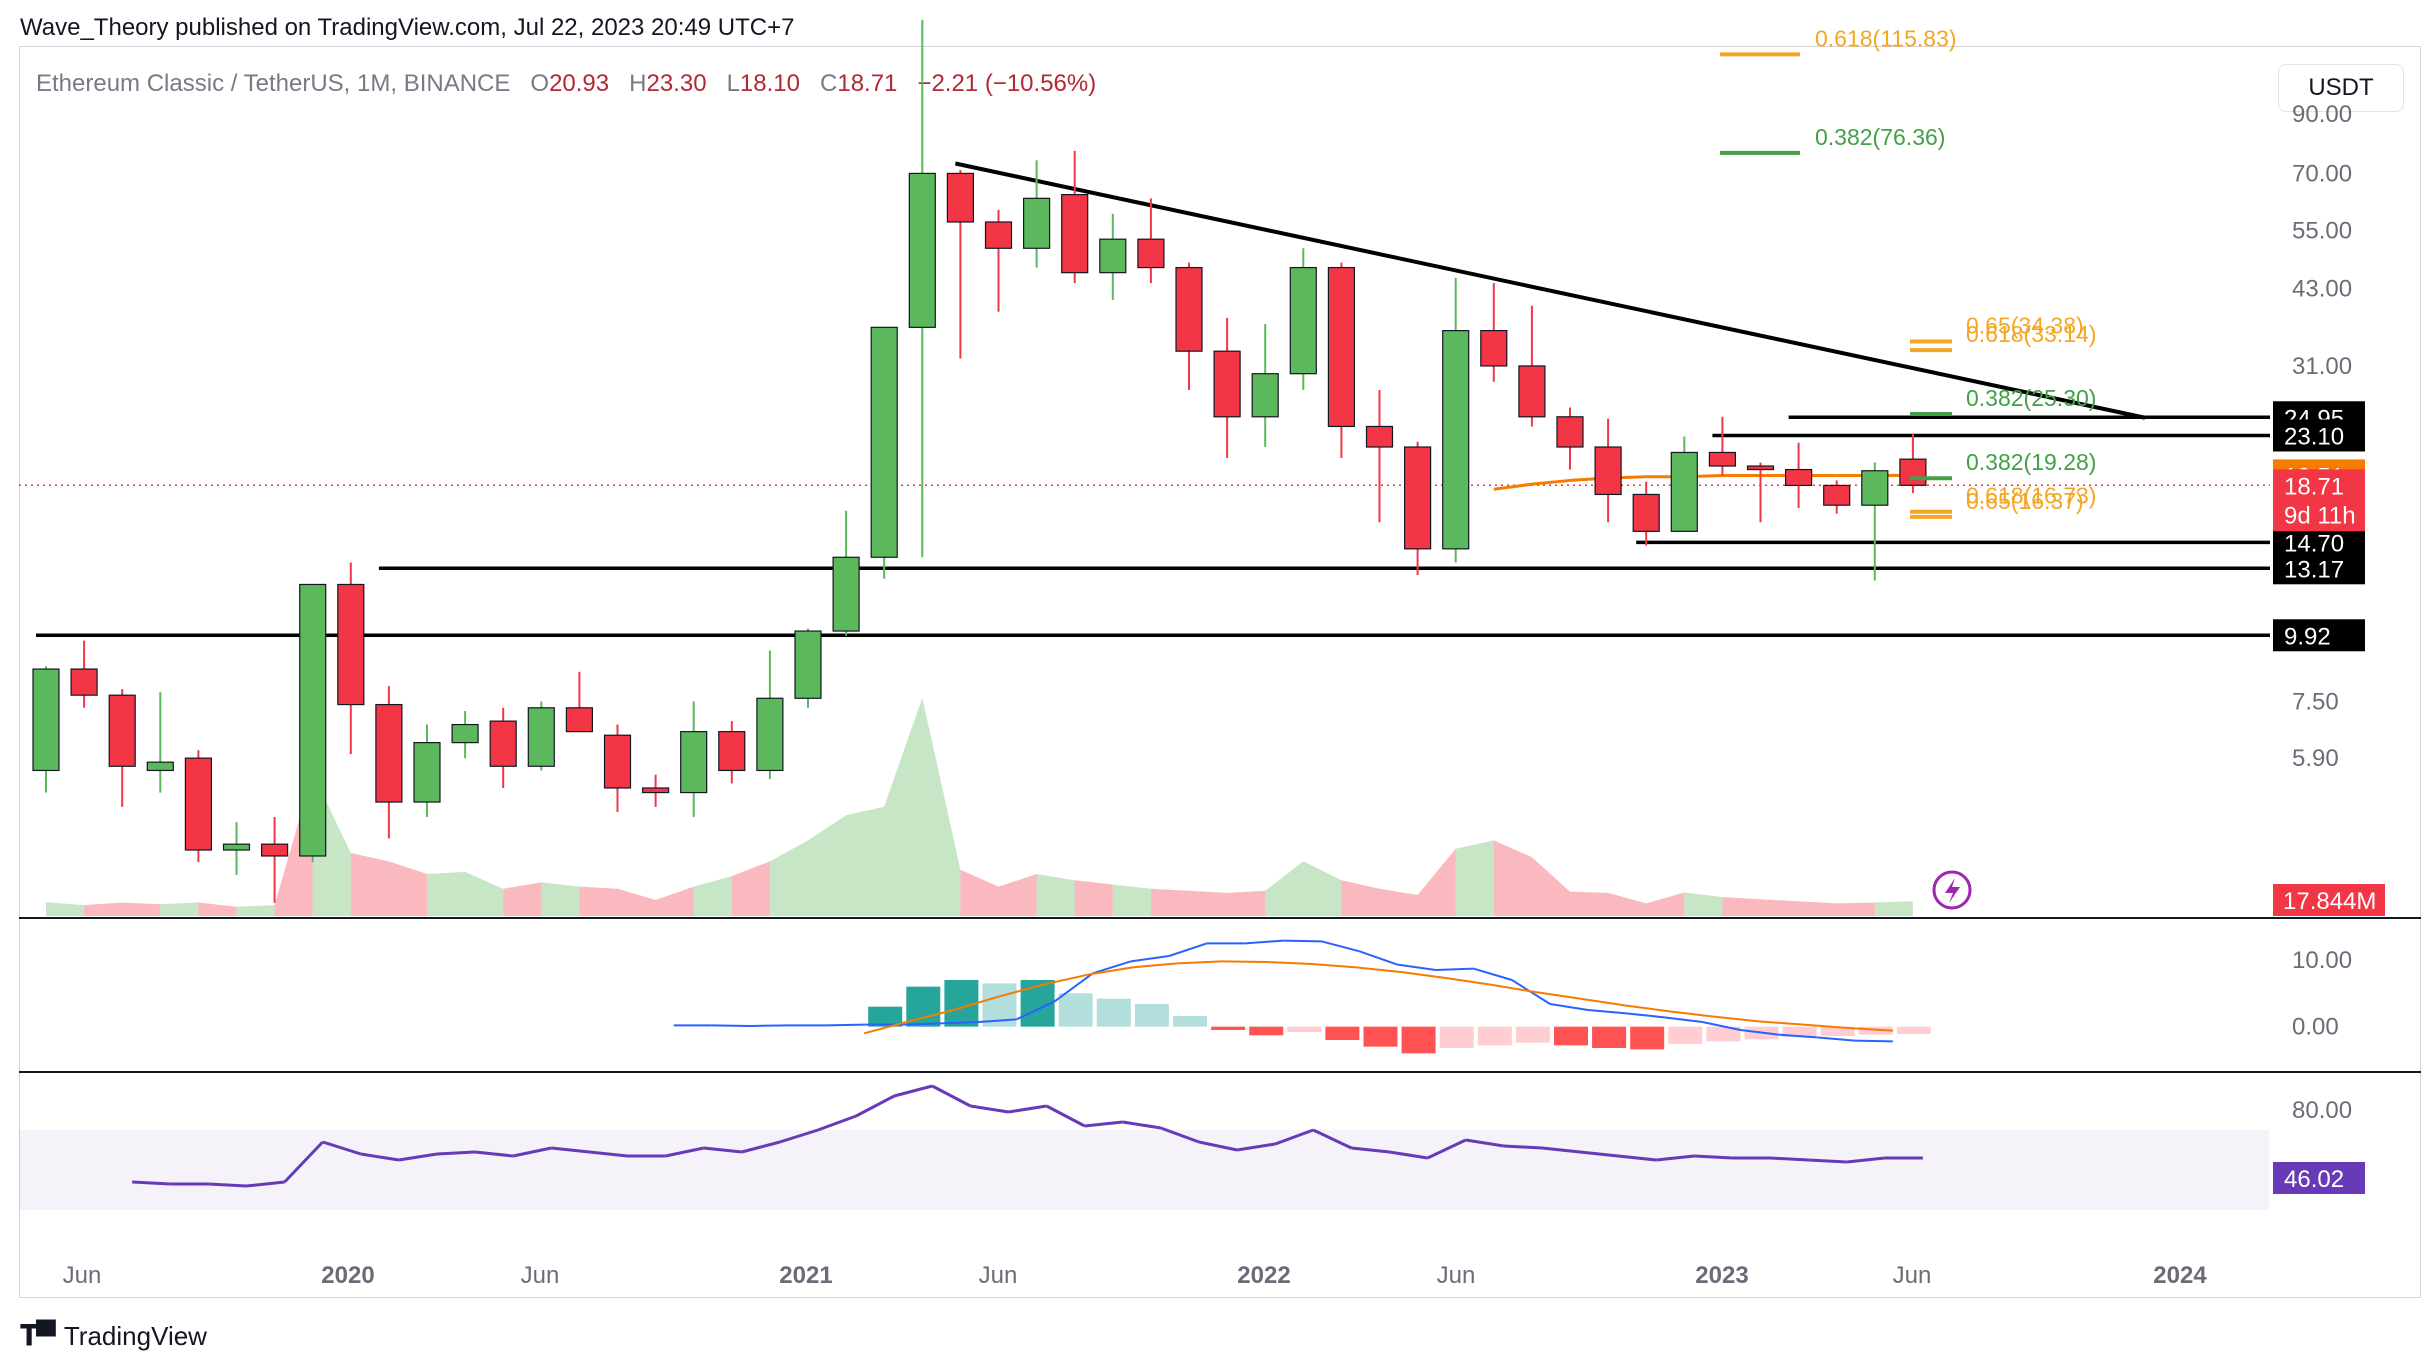  What do you see at coordinates (2341, 88) in the screenshot?
I see `currency-button: USDT` at bounding box center [2341, 88].